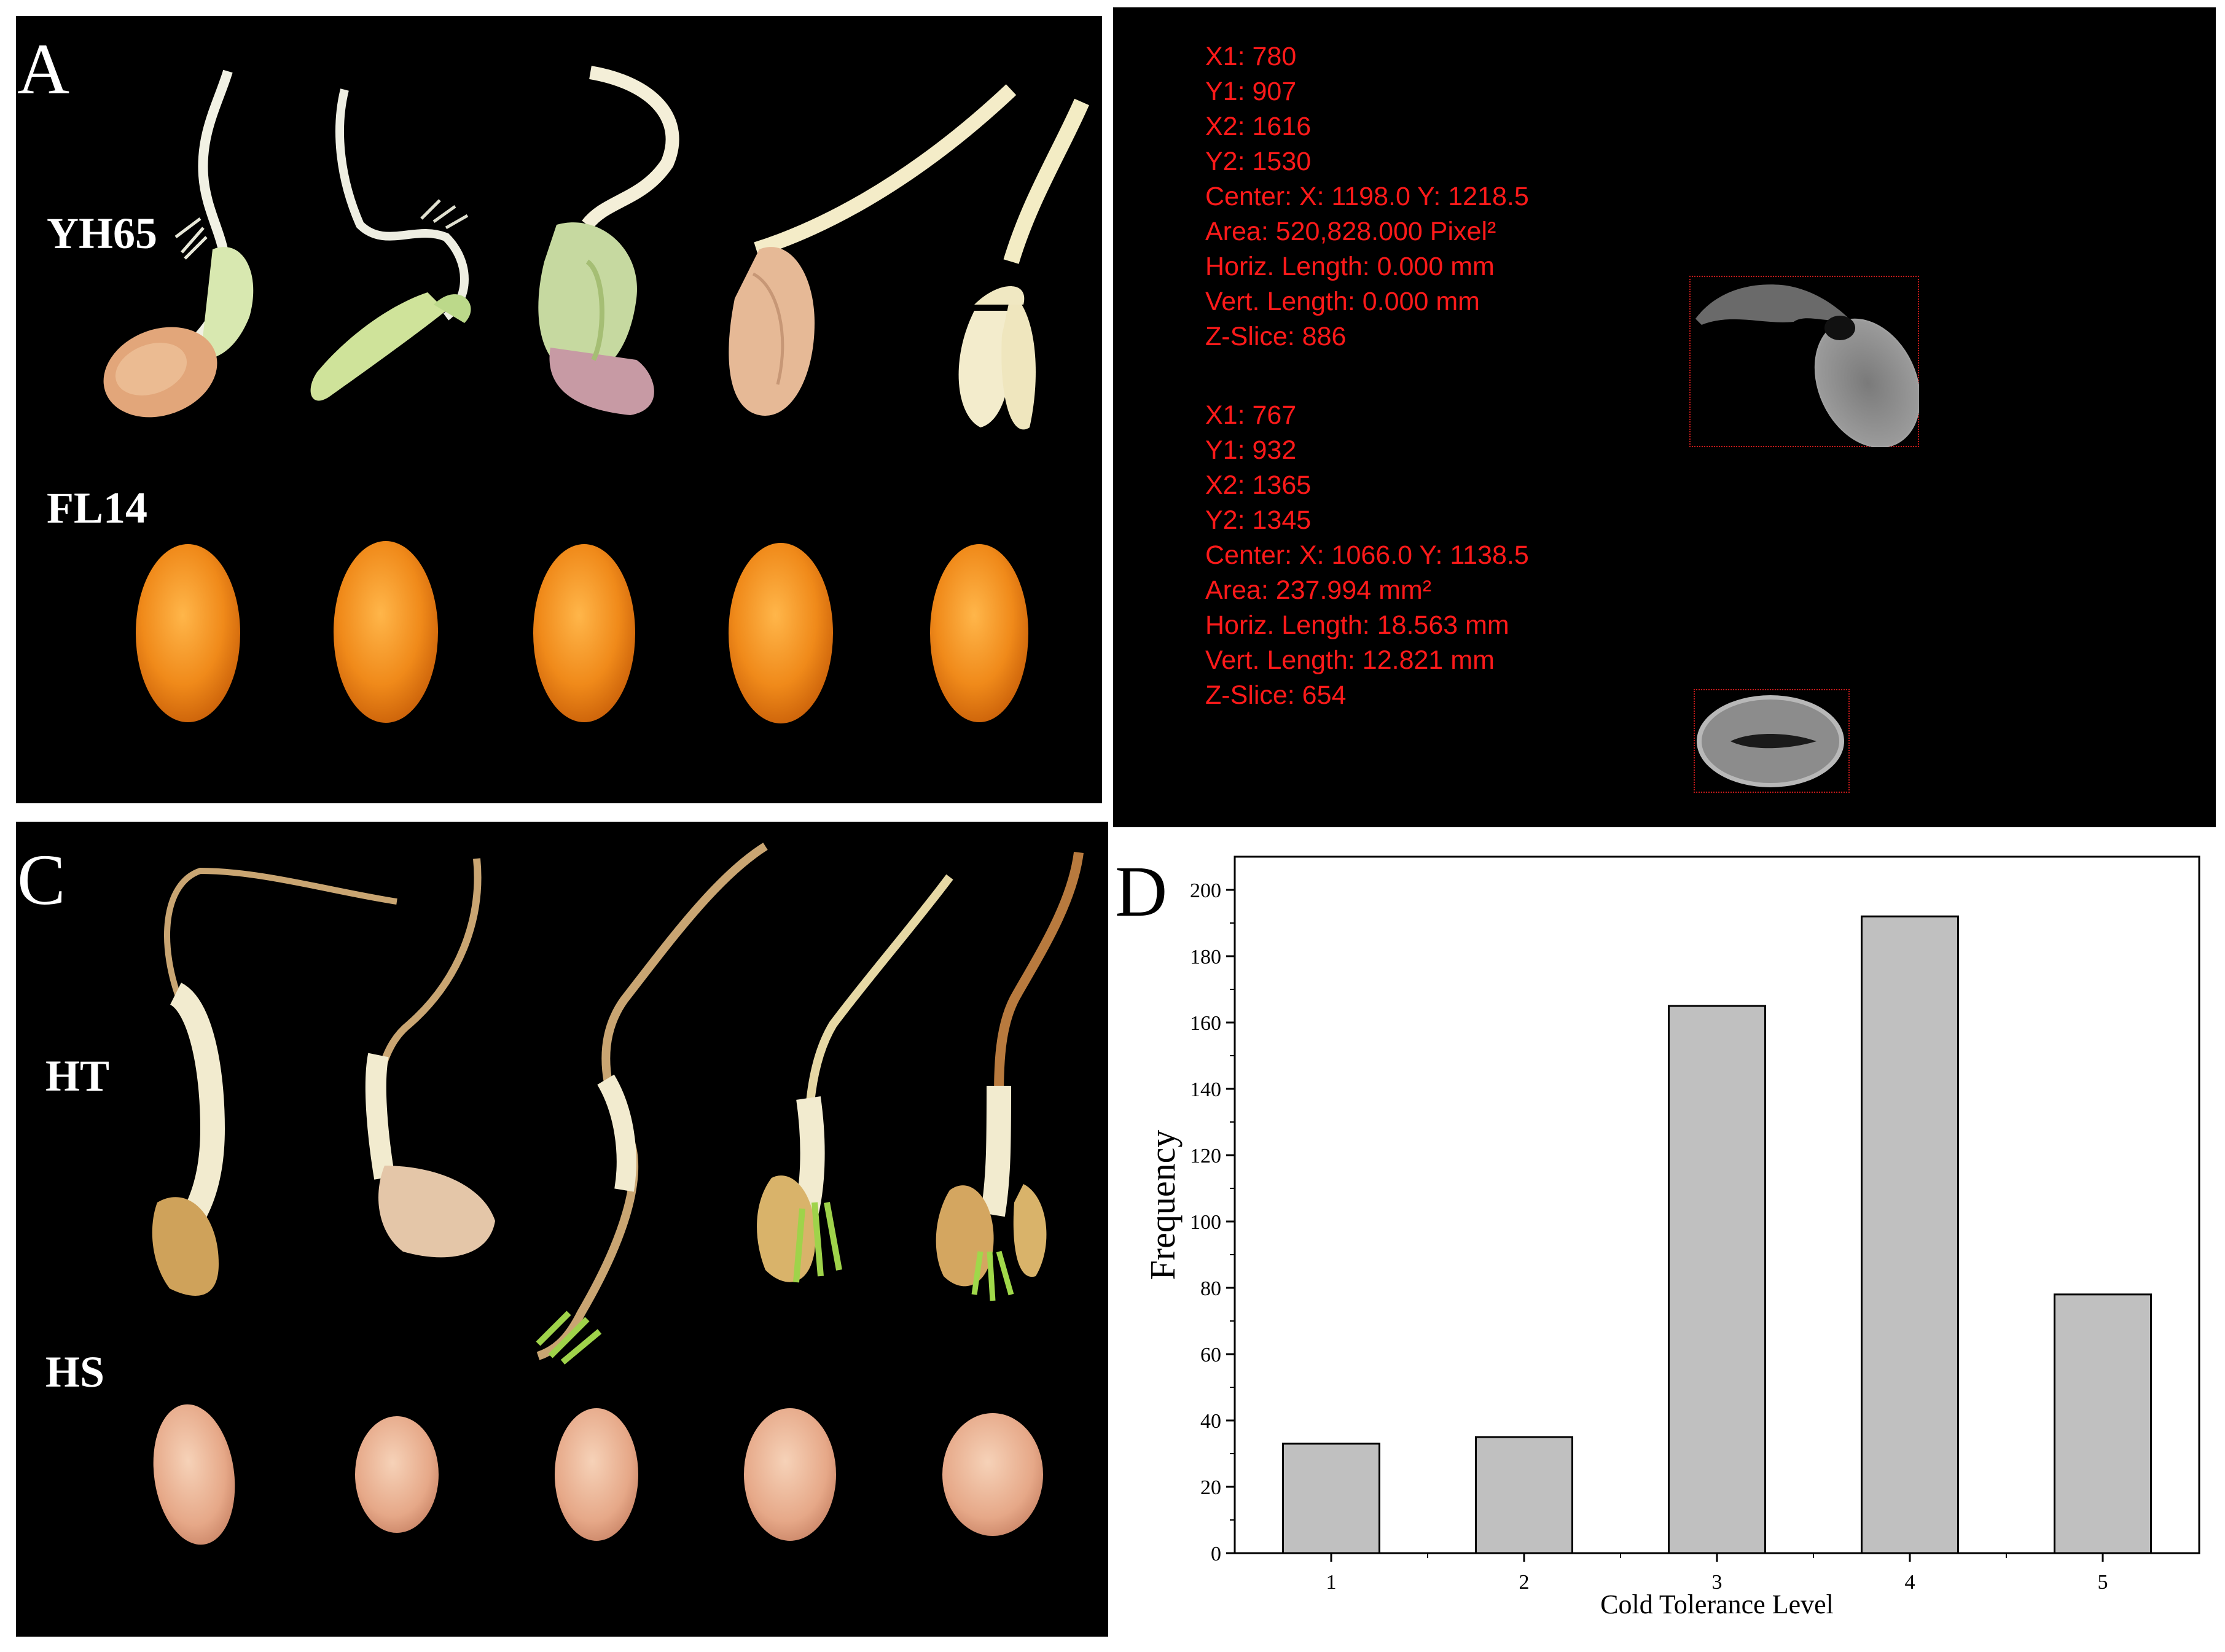 The image size is (2225, 1652). I want to click on readout-1-line: Y2: 1530, so click(1259, 161).